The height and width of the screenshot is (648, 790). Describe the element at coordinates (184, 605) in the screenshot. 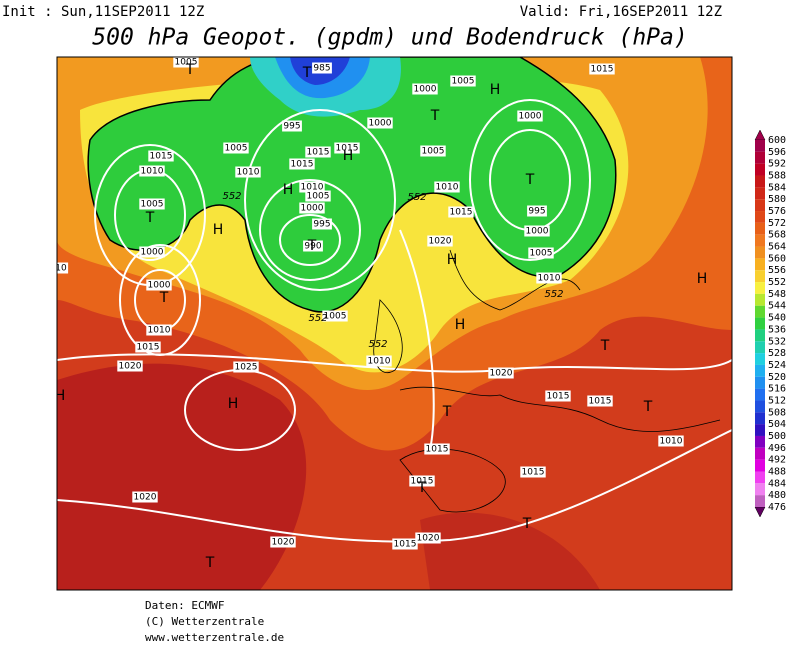

I see `source: Daten: ECMWF` at that location.